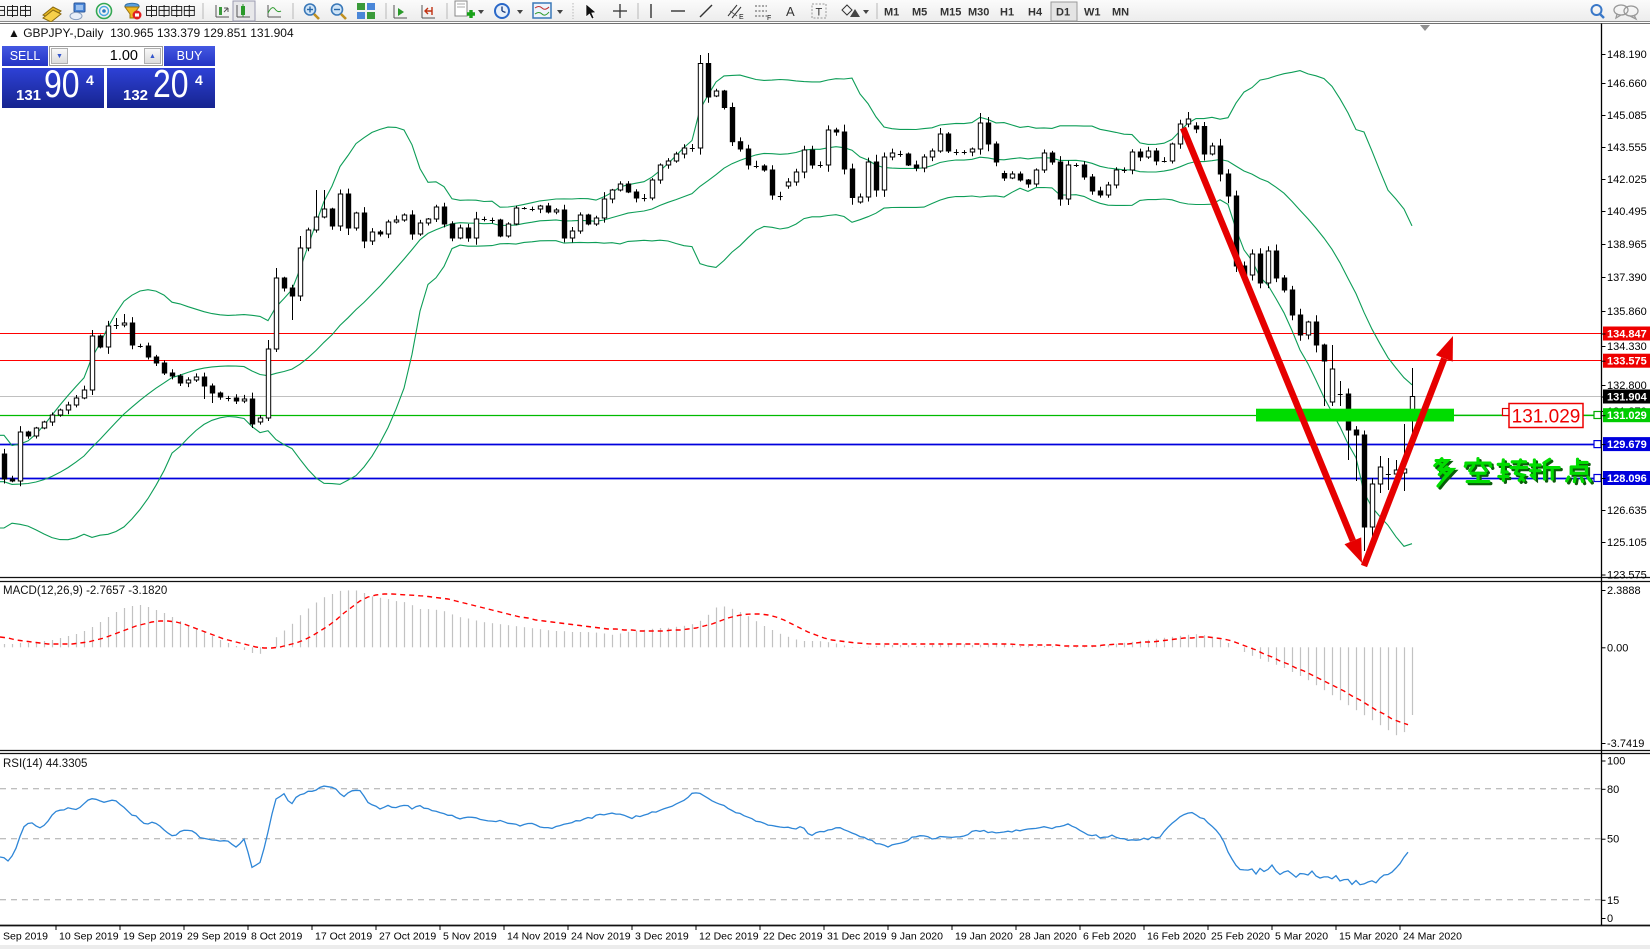  Describe the element at coordinates (217, 937) in the screenshot. I see `svg-text: 29 Sep 2019` at that location.